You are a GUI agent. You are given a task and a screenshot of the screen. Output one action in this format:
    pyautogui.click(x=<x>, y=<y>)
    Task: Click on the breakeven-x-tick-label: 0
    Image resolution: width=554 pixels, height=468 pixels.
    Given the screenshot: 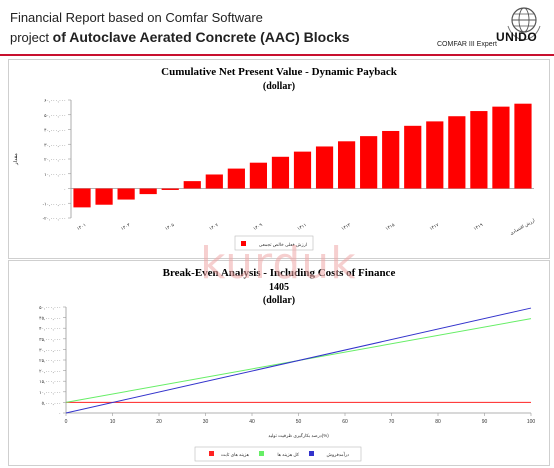 What is the action you would take?
    pyautogui.click(x=66, y=422)
    